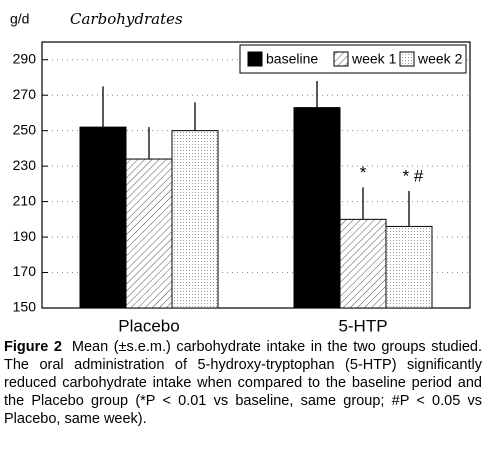 This screenshot has width=490, height=453. What do you see at coordinates (25, 129) in the screenshot?
I see `y-tick-label: 250` at bounding box center [25, 129].